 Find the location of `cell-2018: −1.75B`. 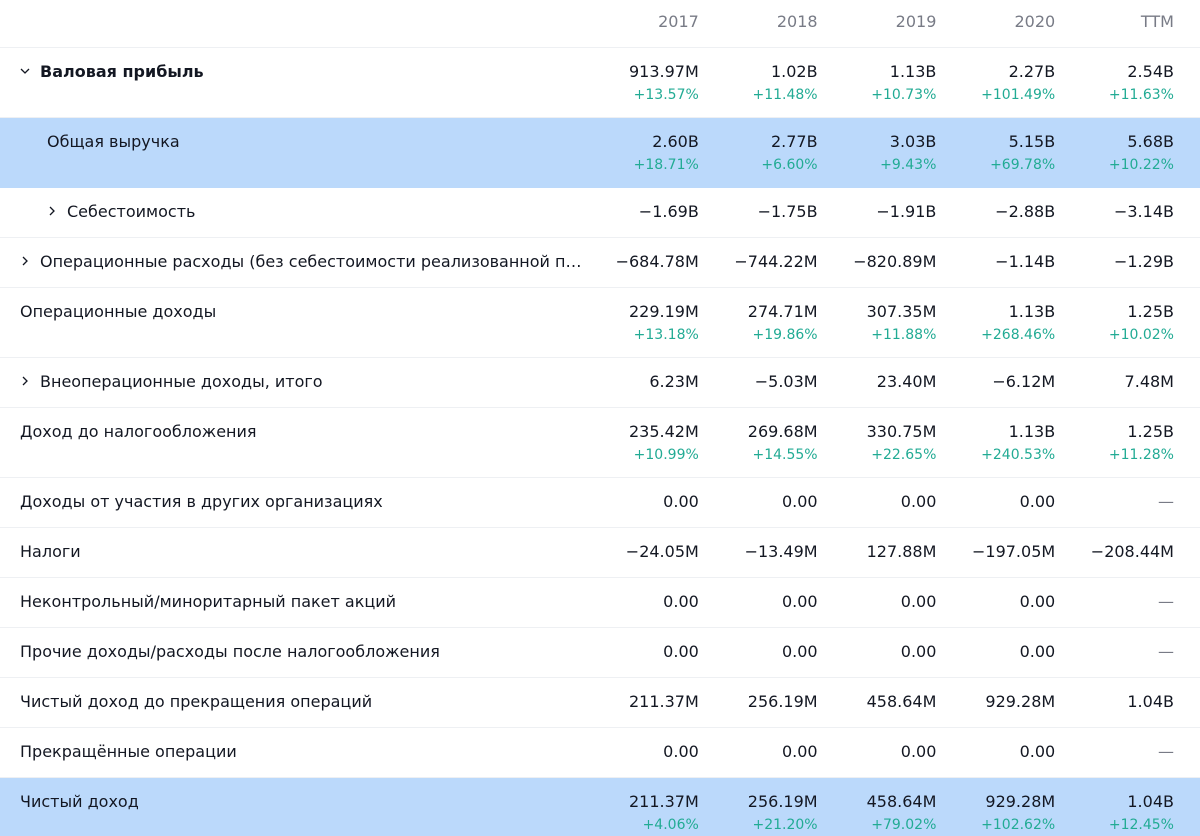

cell-2018: −1.75B is located at coordinates (774, 212).